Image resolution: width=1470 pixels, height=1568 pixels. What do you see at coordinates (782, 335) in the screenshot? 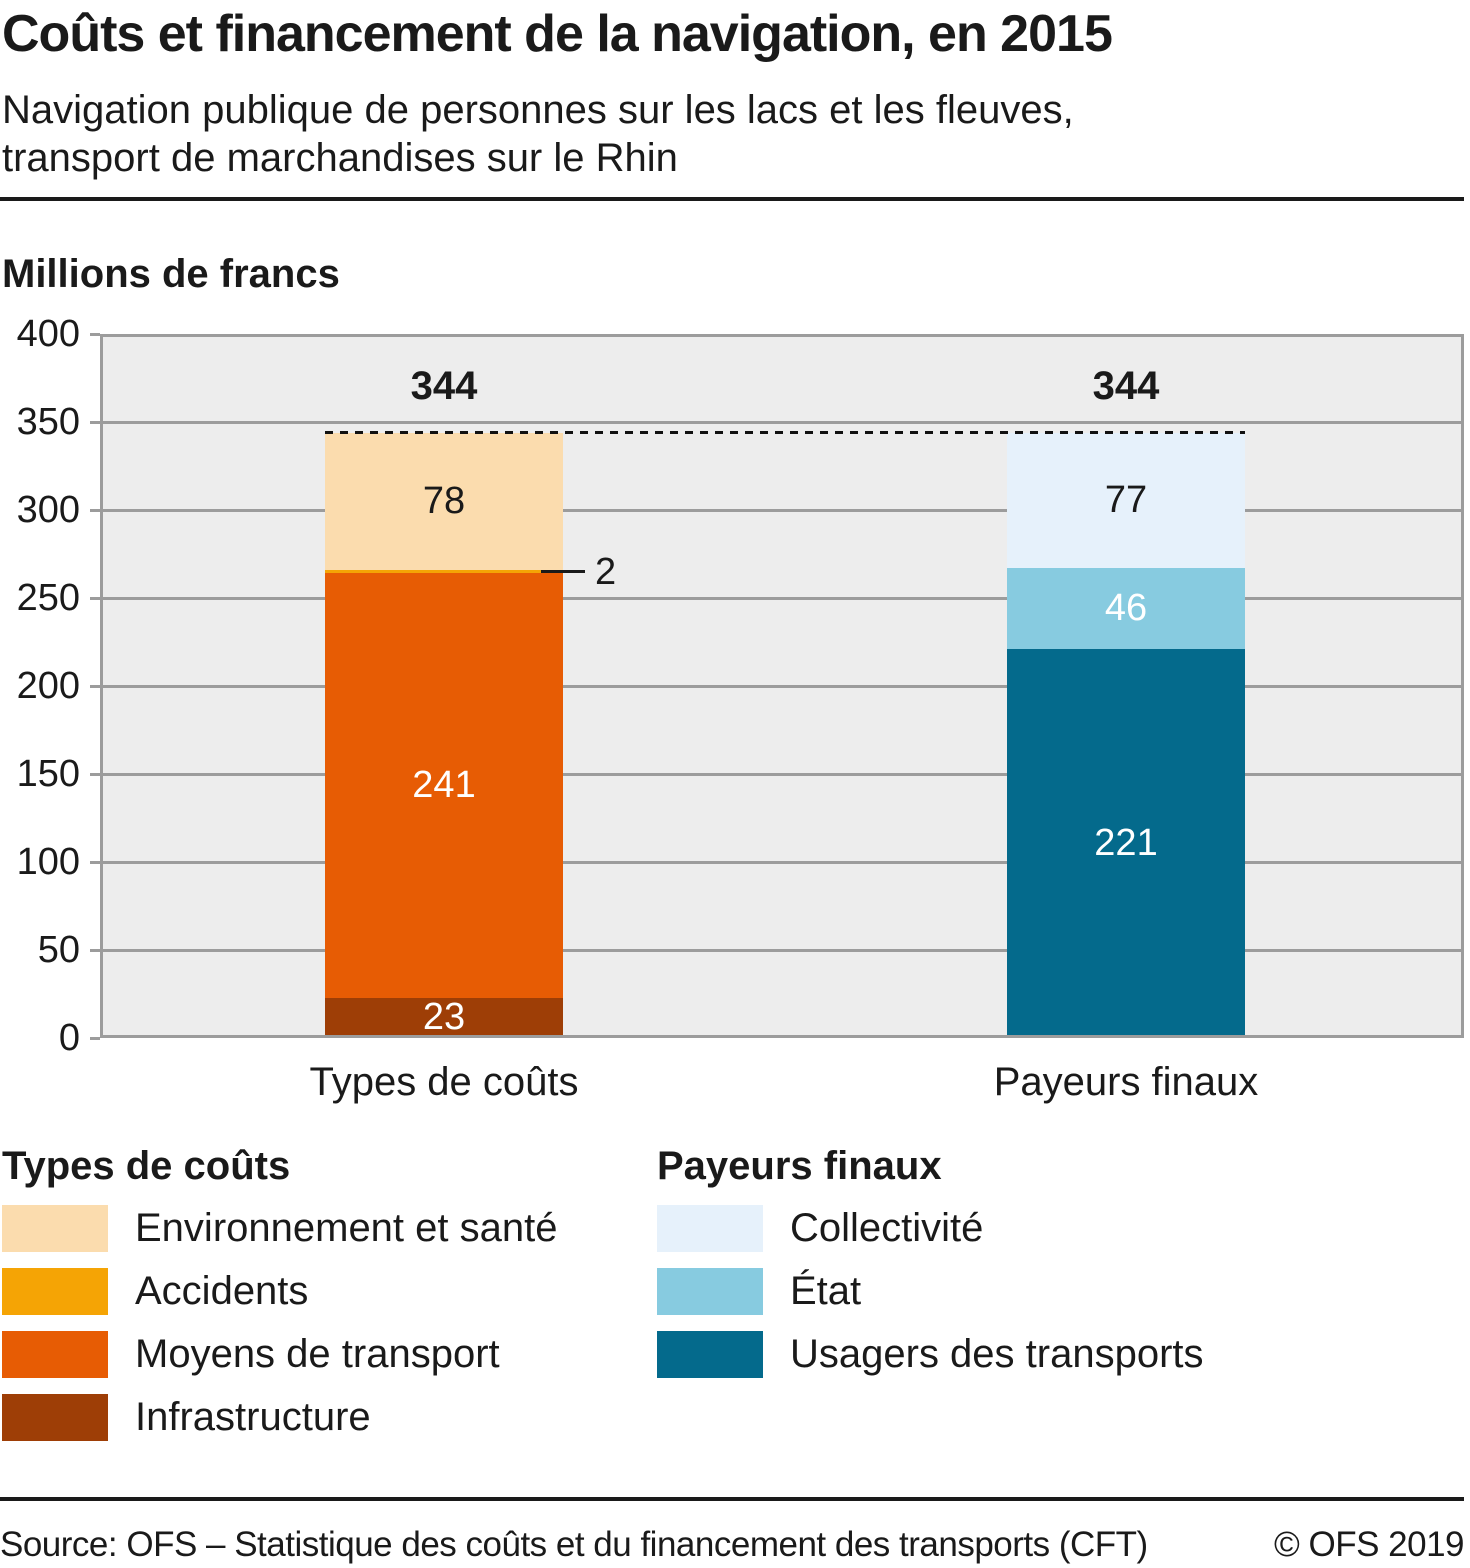
I see `plot-top-border` at bounding box center [782, 335].